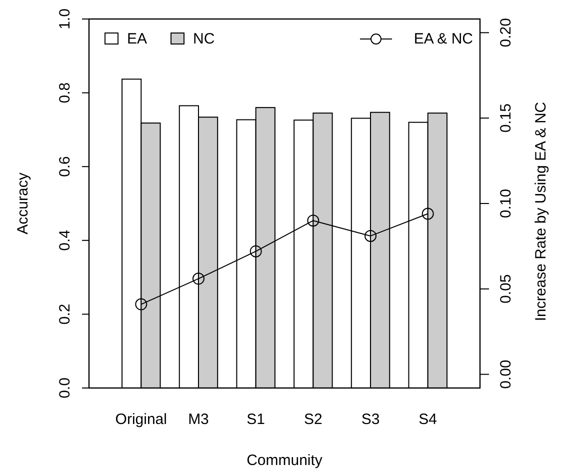 The image size is (561, 472). What do you see at coordinates (23, 203) in the screenshot?
I see `y-axis-title: Accuracy` at bounding box center [23, 203].